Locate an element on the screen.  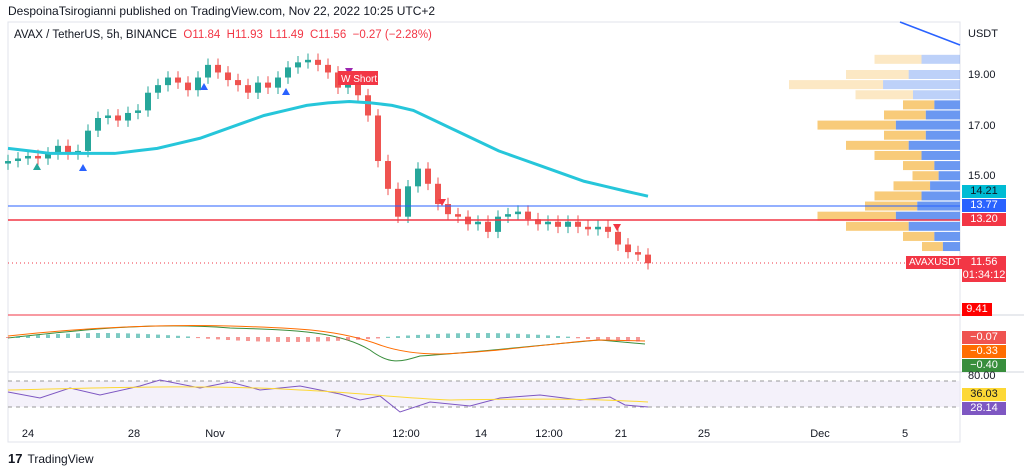
rsi-ma-tag: 36.03 is located at coordinates (984, 394).